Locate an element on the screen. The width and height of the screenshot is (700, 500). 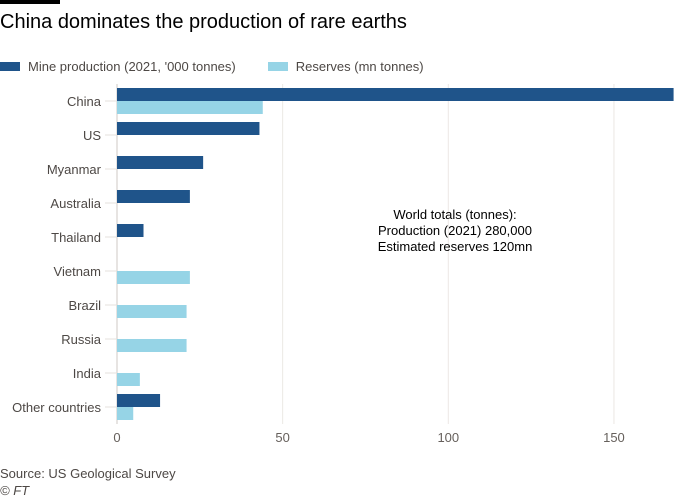
annotation-line: World totals (tonnes): is located at coordinates (455, 214).